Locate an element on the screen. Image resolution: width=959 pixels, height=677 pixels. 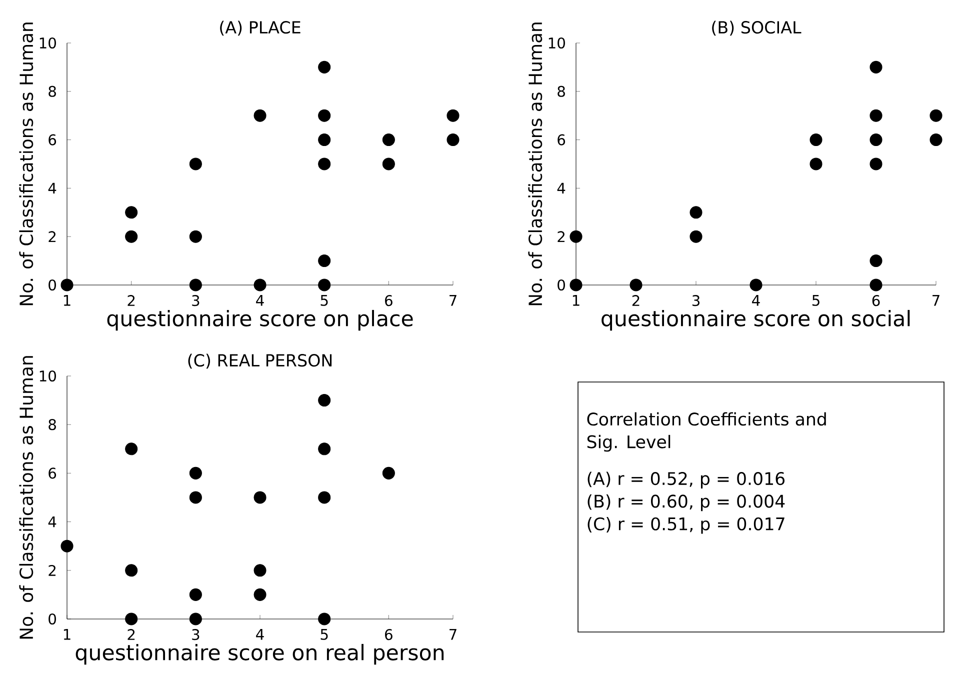
text: (A) r = 0.52, p = 0.016 is located at coordinates (686, 480).